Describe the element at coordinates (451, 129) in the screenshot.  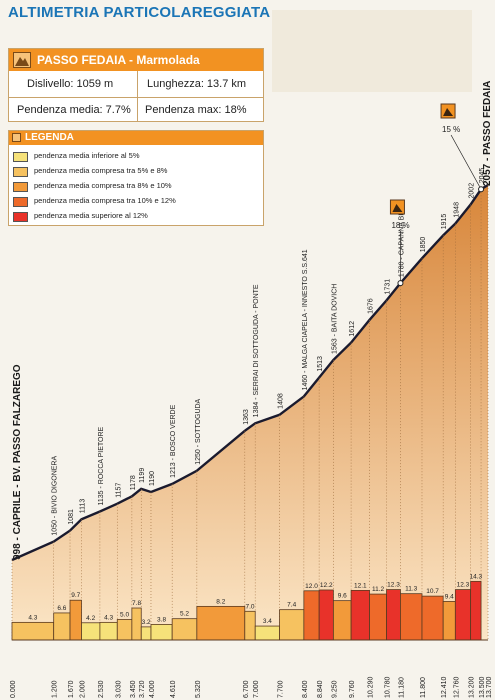
I see `max-grade-label: 15 %` at that location.